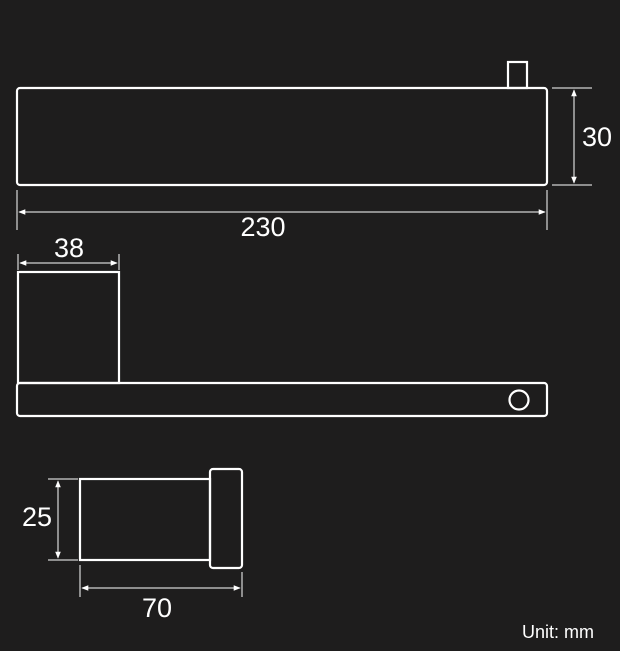 This screenshot has width=620, height=651. What do you see at coordinates (282, 136) in the screenshot?
I see `top-view-body` at bounding box center [282, 136].